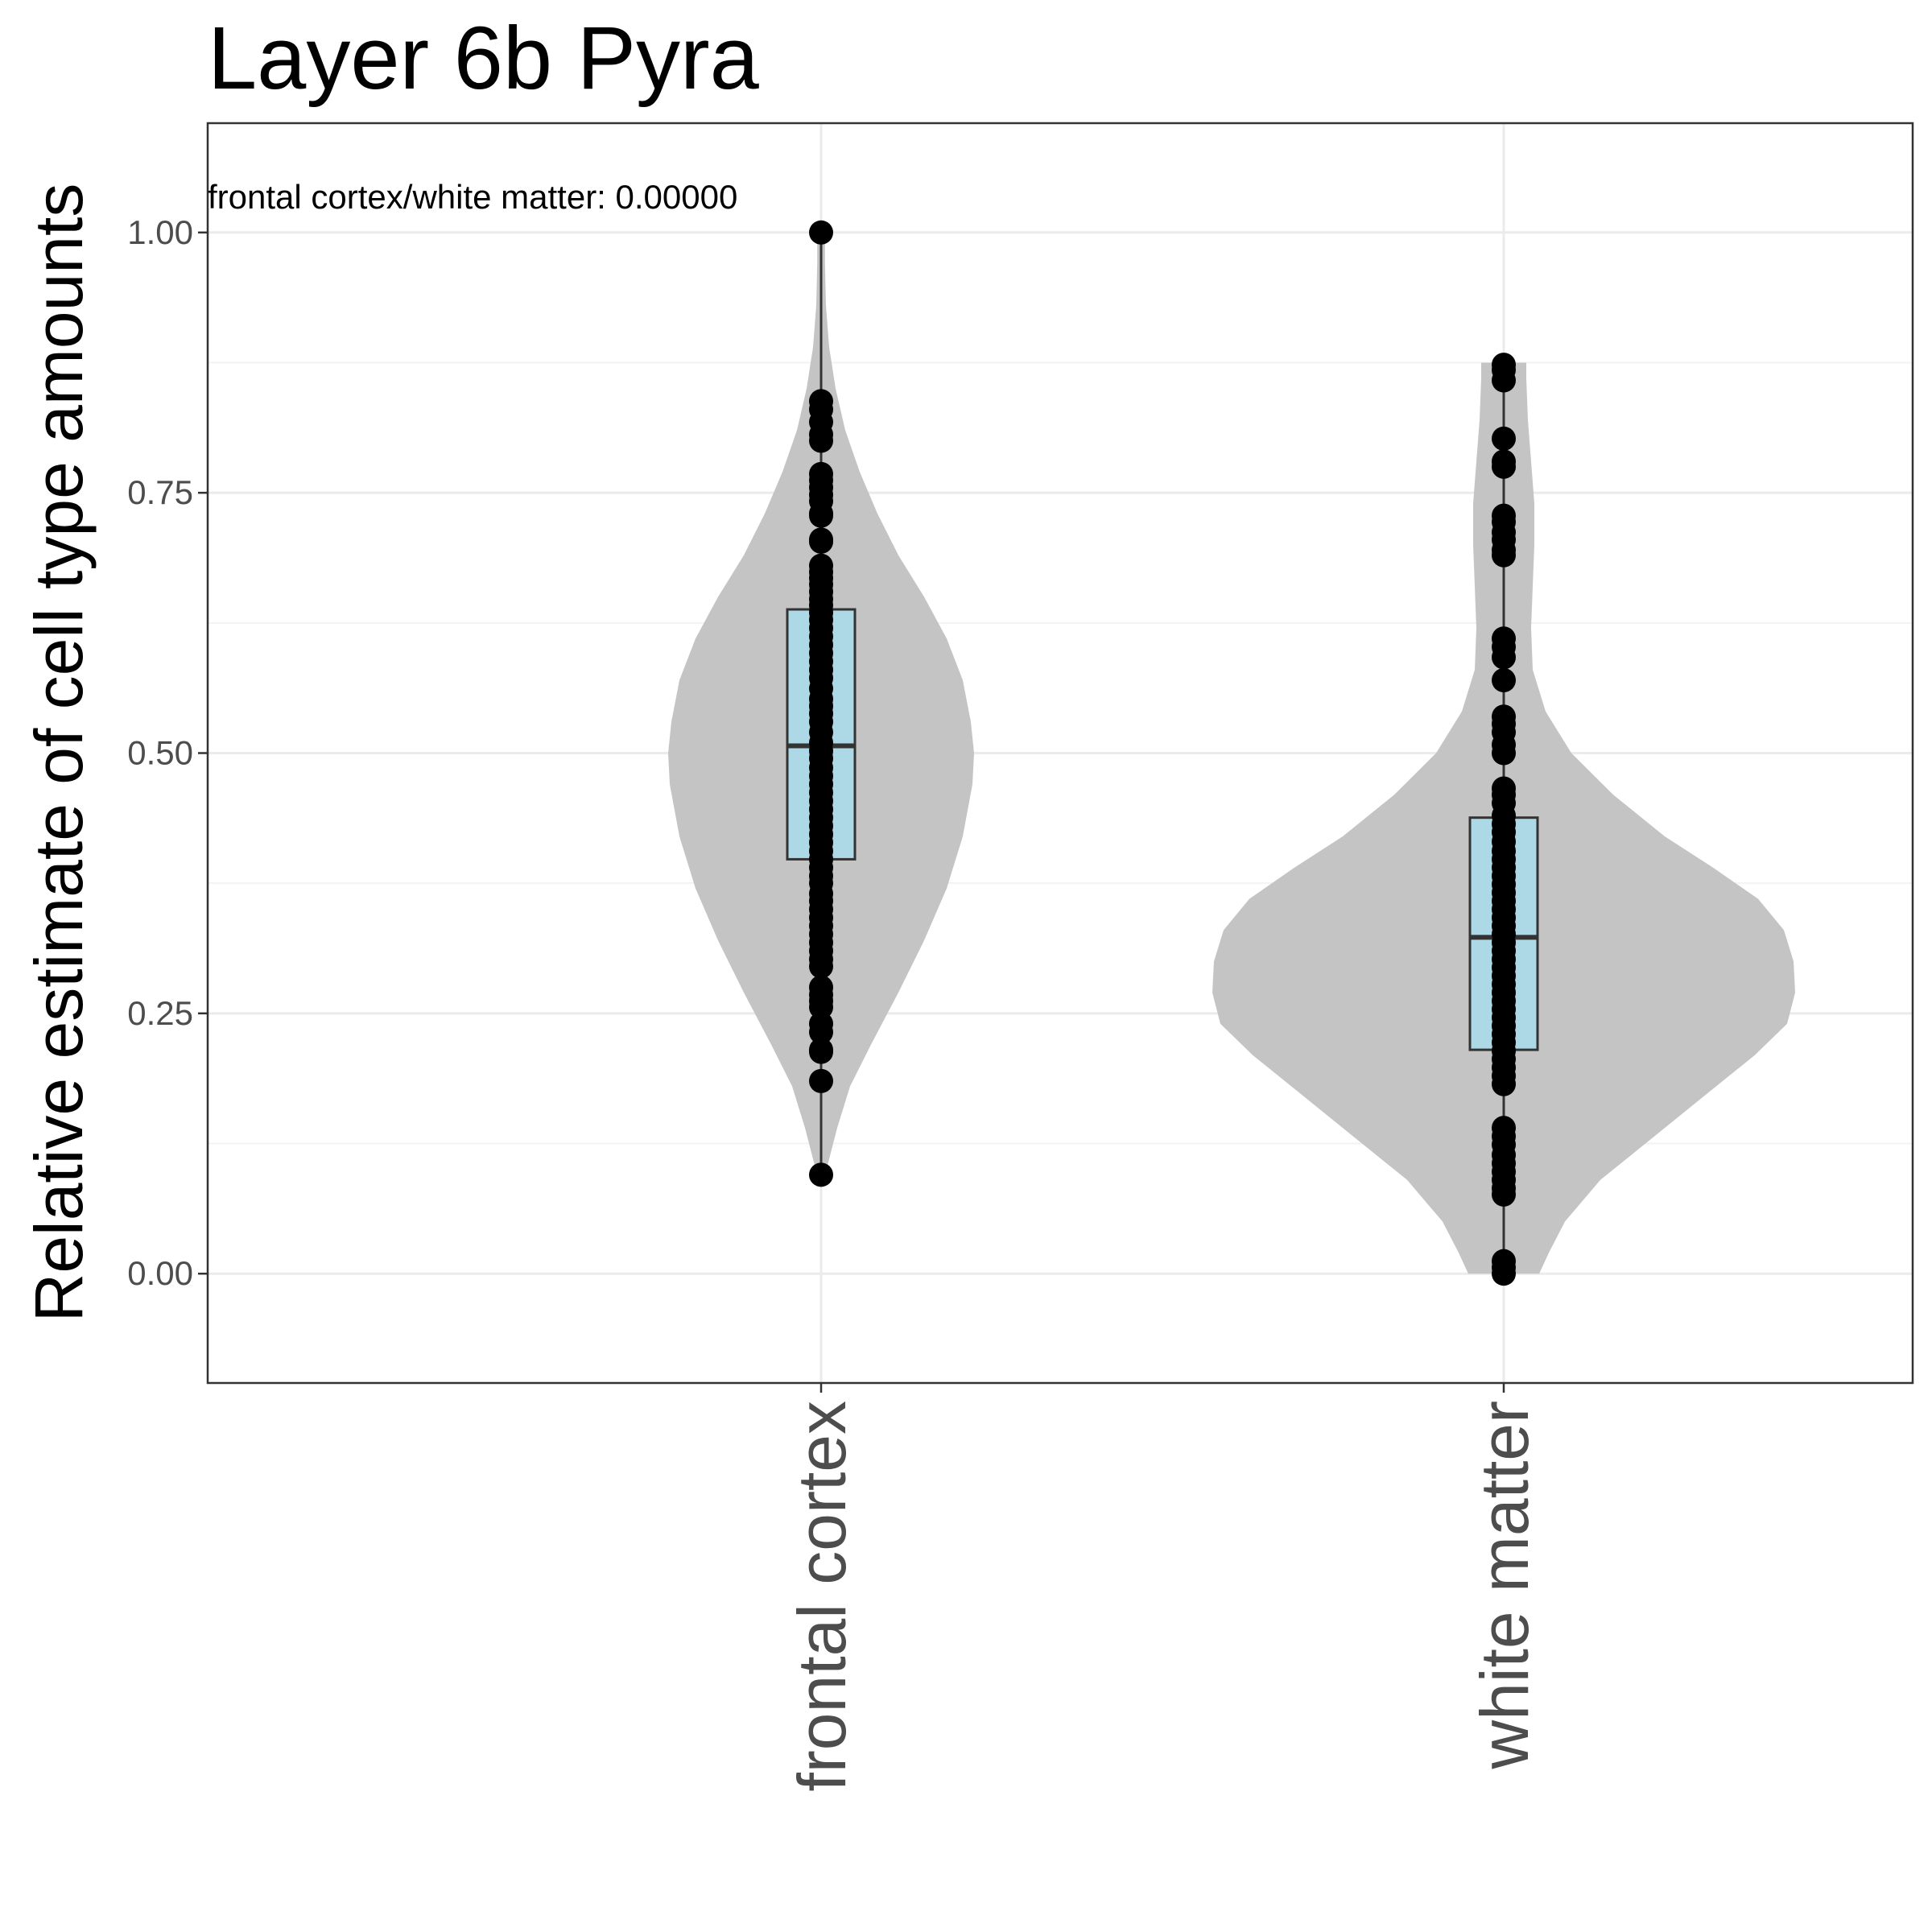  Describe the element at coordinates (1504, 1585) in the screenshot. I see `x-tick-label: white matter` at that location.